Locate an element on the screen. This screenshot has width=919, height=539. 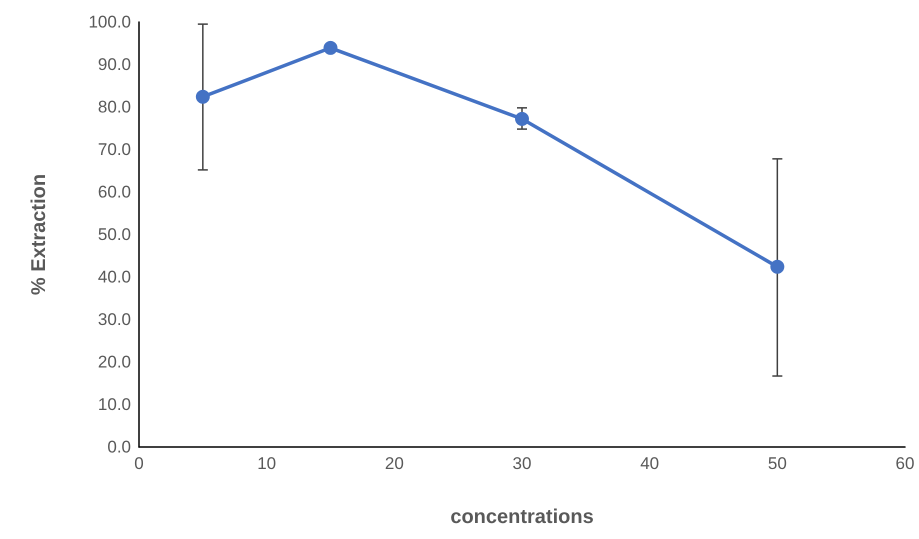
y-tick-label: 70.0 is located at coordinates (114, 149).